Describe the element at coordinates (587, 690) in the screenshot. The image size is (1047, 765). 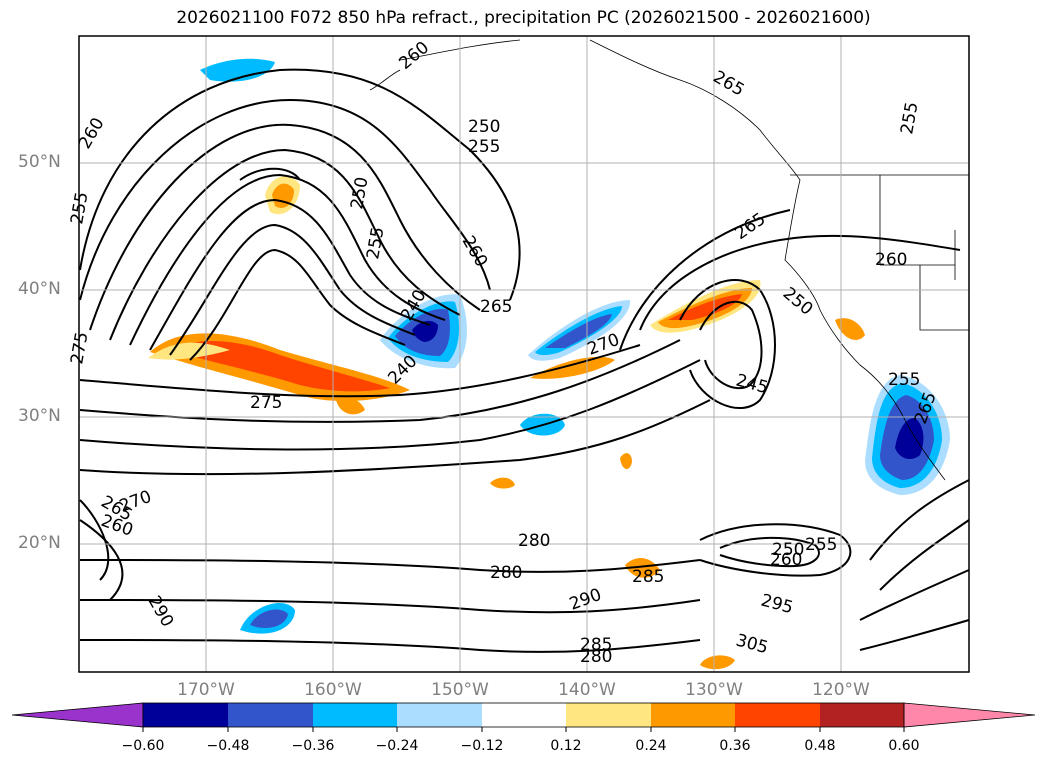
I see `lon-label: 140°W` at that location.